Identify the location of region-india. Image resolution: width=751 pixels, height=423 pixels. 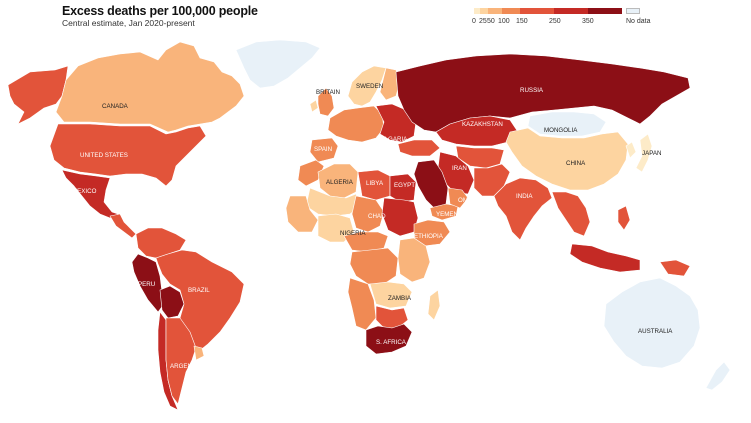
(523, 209).